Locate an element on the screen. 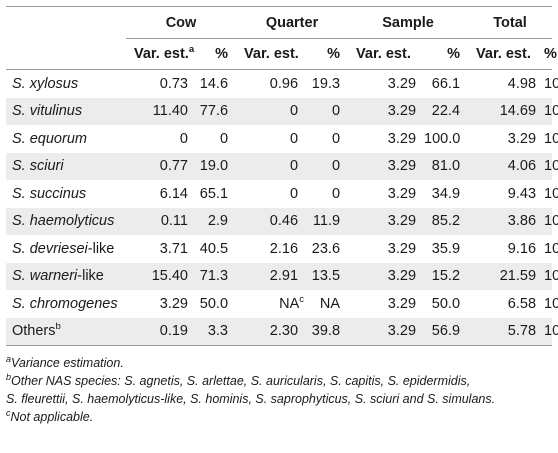 This screenshot has height=453, width=558. cow-pct-cell: 3.3 is located at coordinates (216, 331).